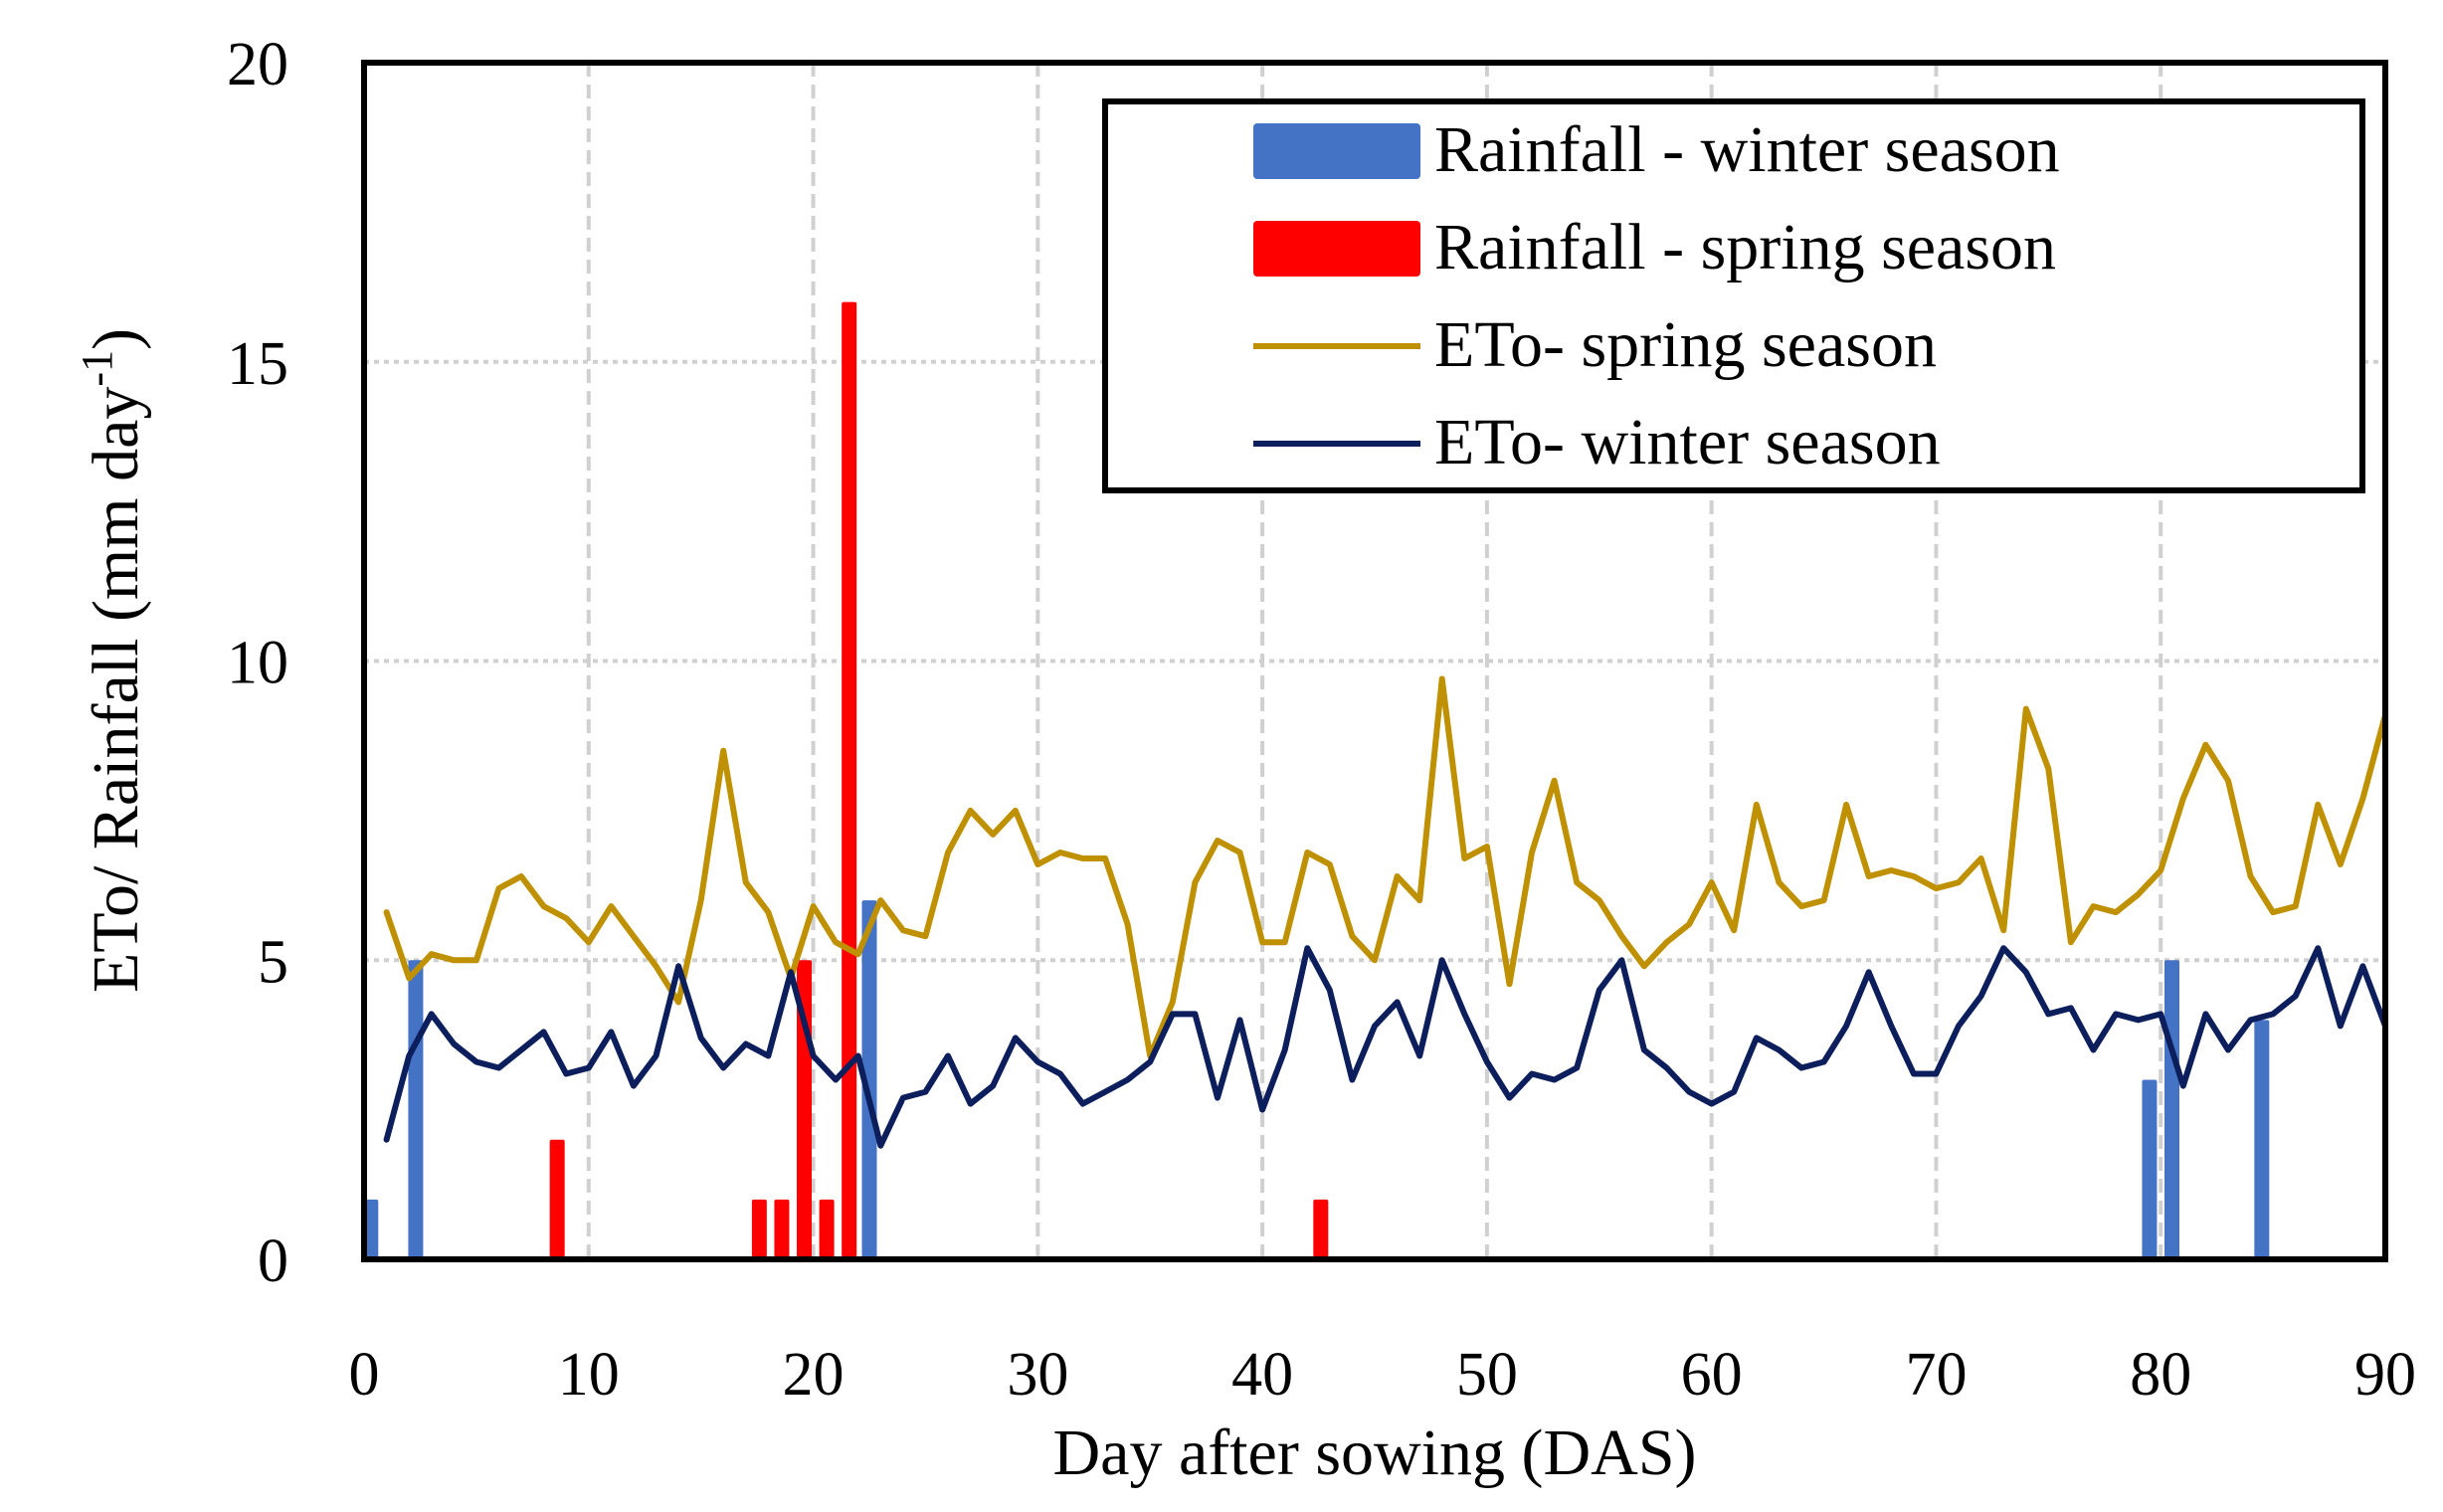 The image size is (2443, 1512). I want to click on line-eto-winter, so click(1385, 1047).